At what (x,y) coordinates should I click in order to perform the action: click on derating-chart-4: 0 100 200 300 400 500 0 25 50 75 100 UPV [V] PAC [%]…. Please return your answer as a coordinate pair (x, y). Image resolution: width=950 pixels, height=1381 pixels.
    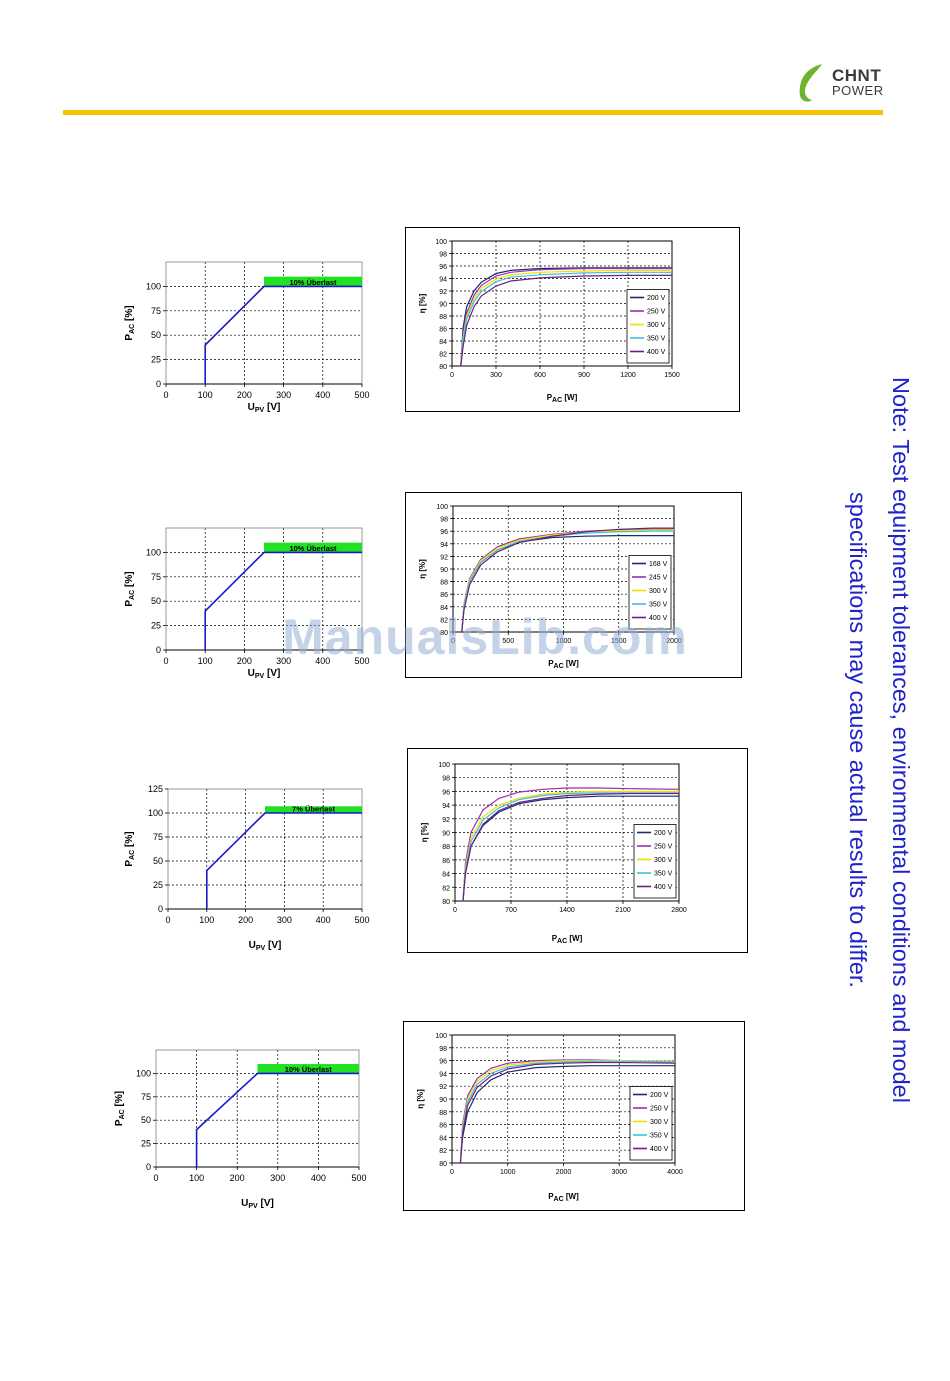
    Looking at the image, I should click on (245, 1124).